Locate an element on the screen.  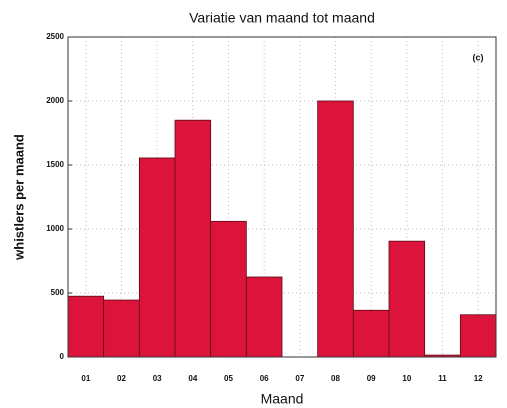
y-axis-label: whistlers per maand is located at coordinates (18, 197).